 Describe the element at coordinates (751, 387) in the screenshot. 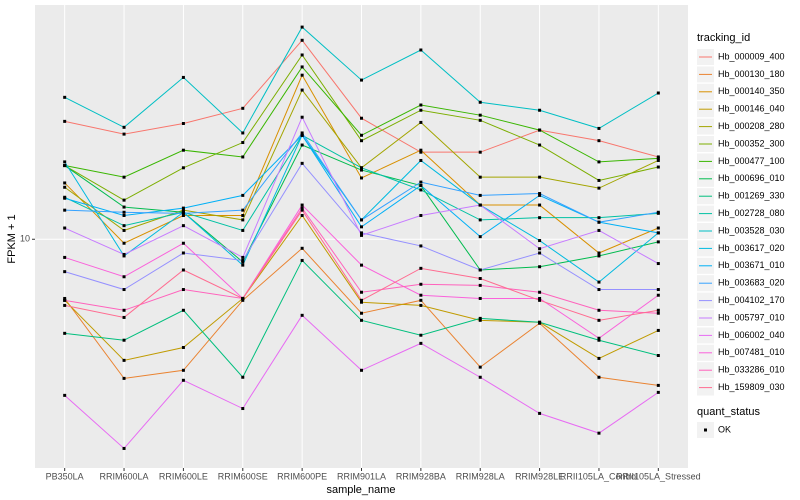

I see `legend-label: Hb_159809_030` at that location.